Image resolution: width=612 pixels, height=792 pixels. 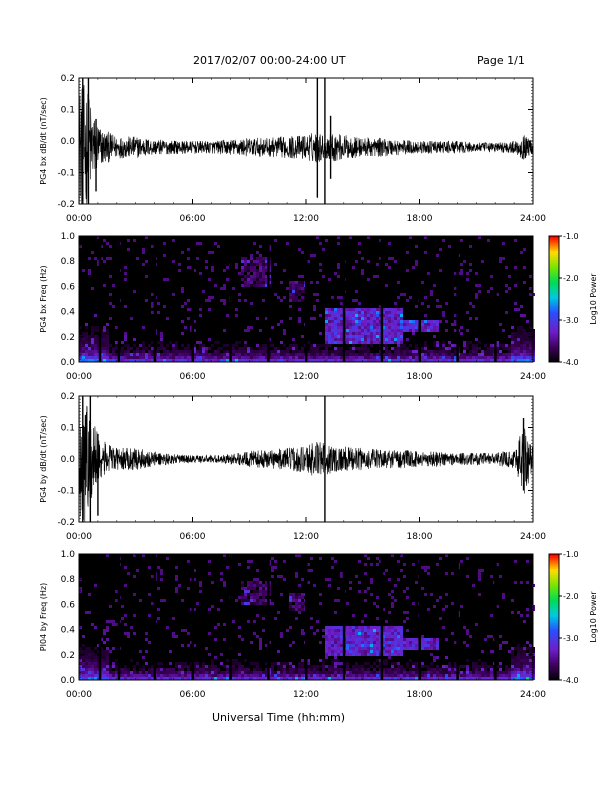 I want to click on y-axis-label: PG4 bx Freq (Hz), so click(x=43, y=298).